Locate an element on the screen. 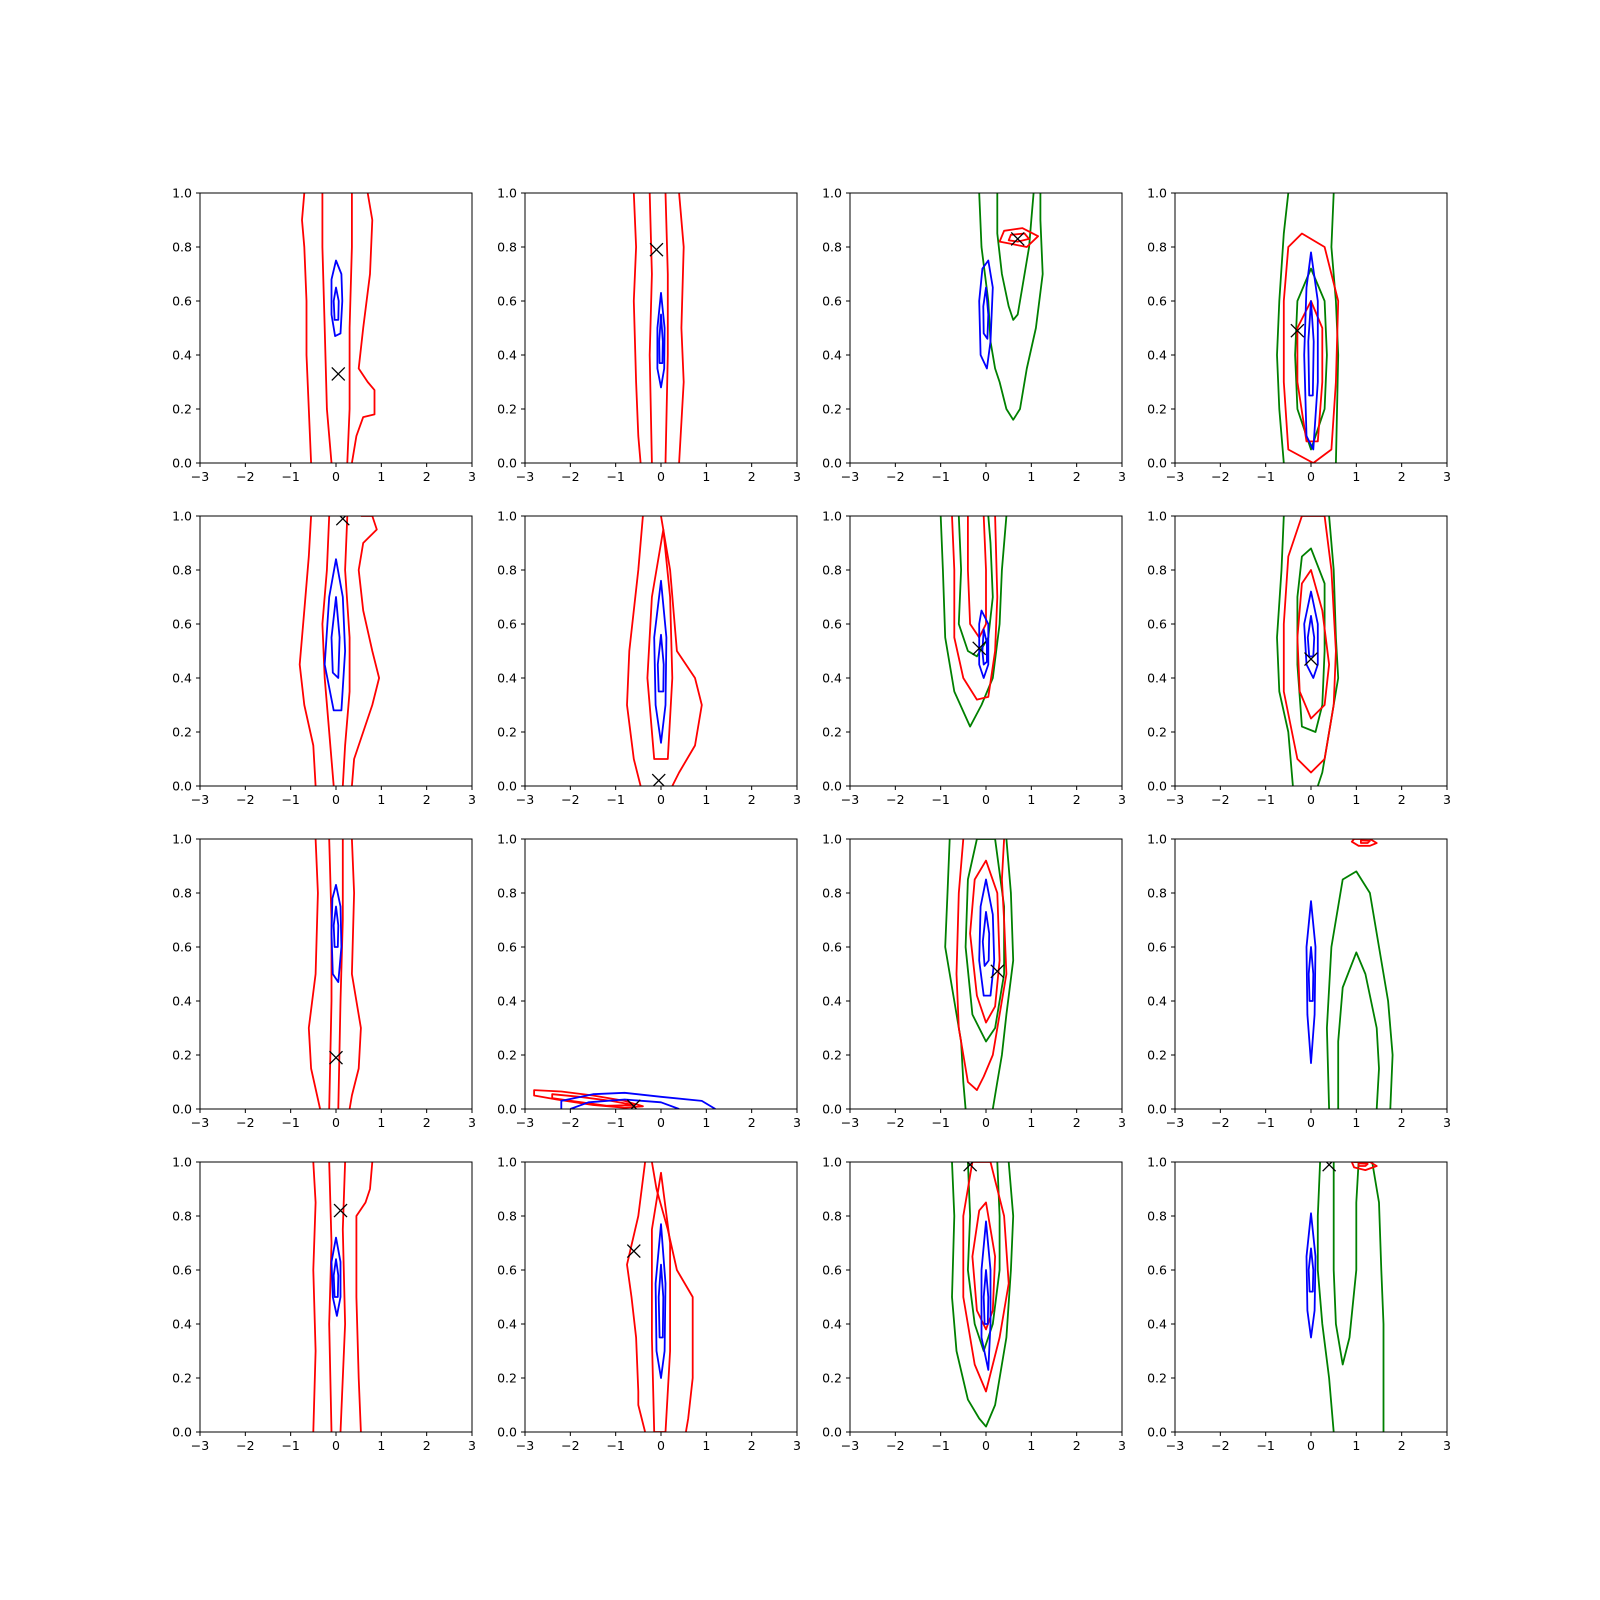 The height and width of the screenshot is (1600, 1600). subplot-6: −3 −2 −1 0 1 2 3 0.0 0.2 0.4 0.6 0.8 1.0 is located at coordinates (649, 658).